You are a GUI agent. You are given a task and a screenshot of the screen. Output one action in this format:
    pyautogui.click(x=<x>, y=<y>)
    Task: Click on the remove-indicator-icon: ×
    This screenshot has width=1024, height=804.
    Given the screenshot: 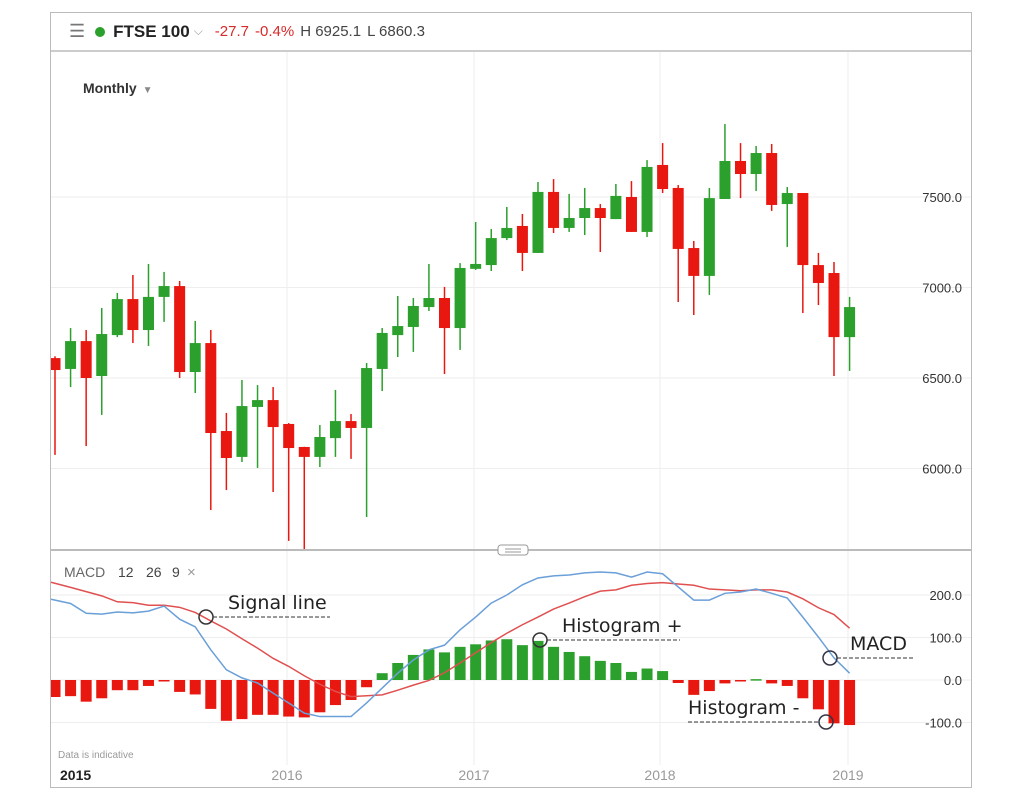 What is the action you would take?
    pyautogui.click(x=191, y=572)
    